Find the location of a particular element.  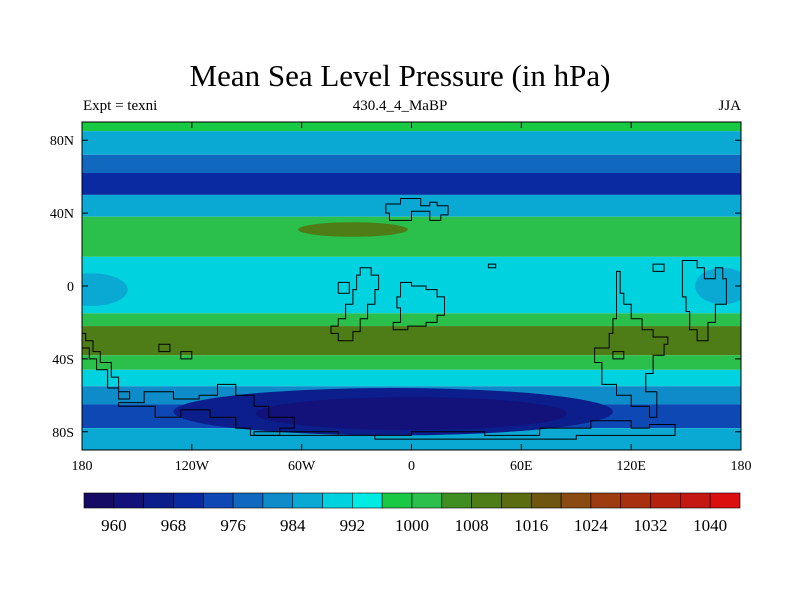

coastline-east-continent is located at coordinates (631, 344).